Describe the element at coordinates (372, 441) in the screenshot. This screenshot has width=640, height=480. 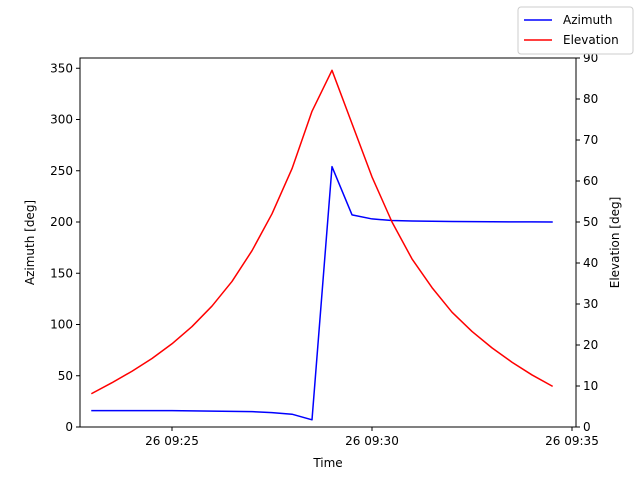
I see `x-tick-label: 26 09:30` at that location.